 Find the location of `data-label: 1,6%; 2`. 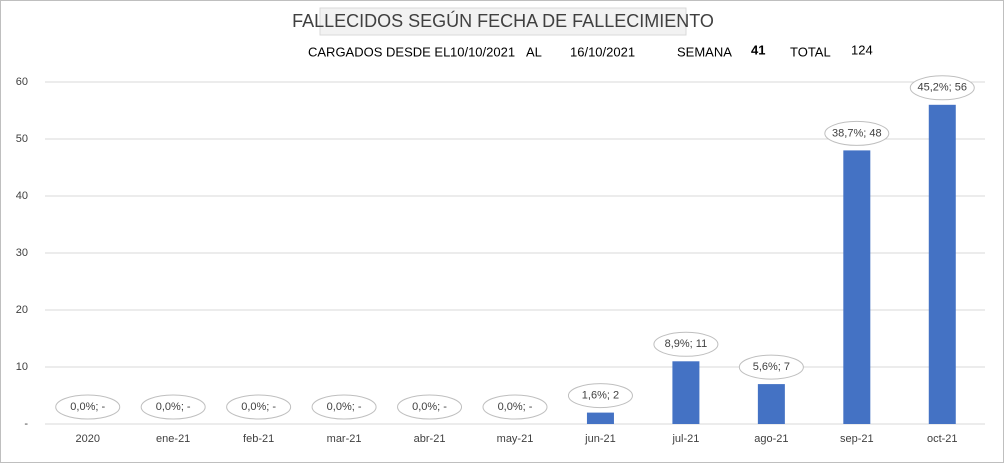

data-label: 1,6%; 2 is located at coordinates (600, 396).